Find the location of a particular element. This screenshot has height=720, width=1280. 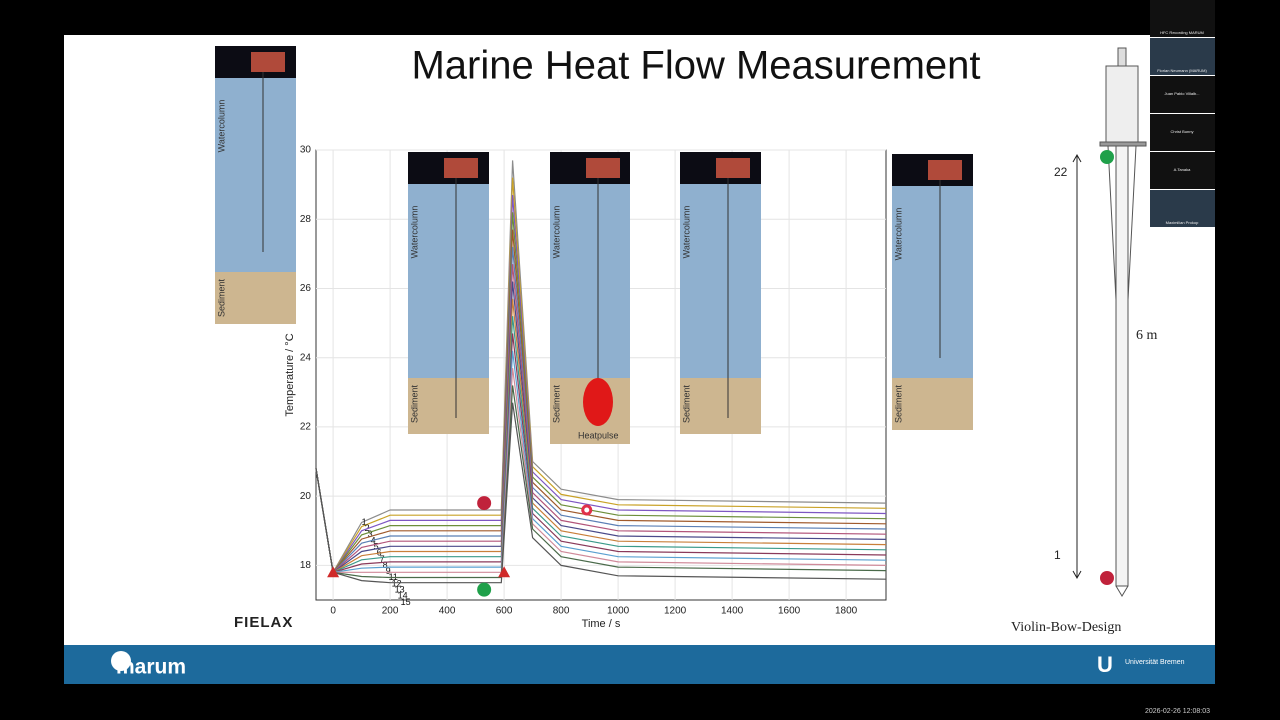

inset: Watercolumn Sediment Heatpulse is located at coordinates (590, 298).